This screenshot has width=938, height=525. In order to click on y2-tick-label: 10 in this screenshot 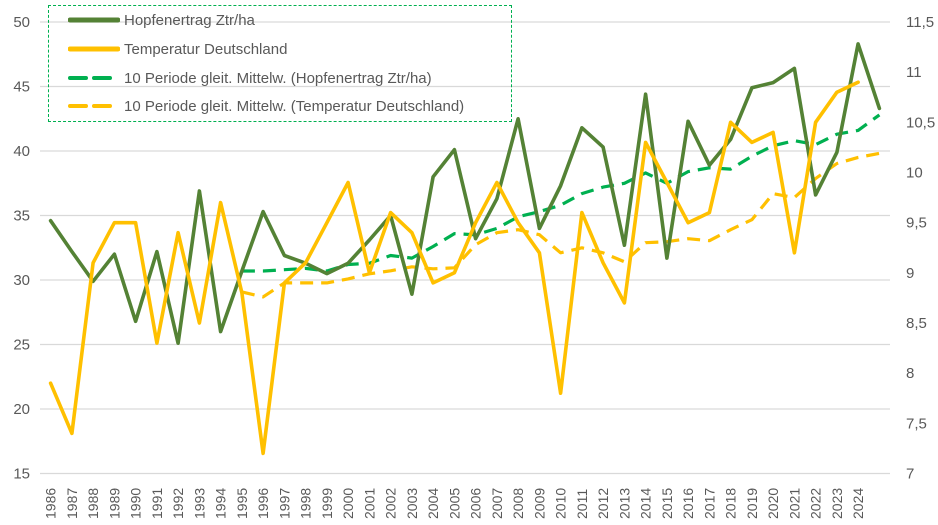, I will do `click(914, 173)`.